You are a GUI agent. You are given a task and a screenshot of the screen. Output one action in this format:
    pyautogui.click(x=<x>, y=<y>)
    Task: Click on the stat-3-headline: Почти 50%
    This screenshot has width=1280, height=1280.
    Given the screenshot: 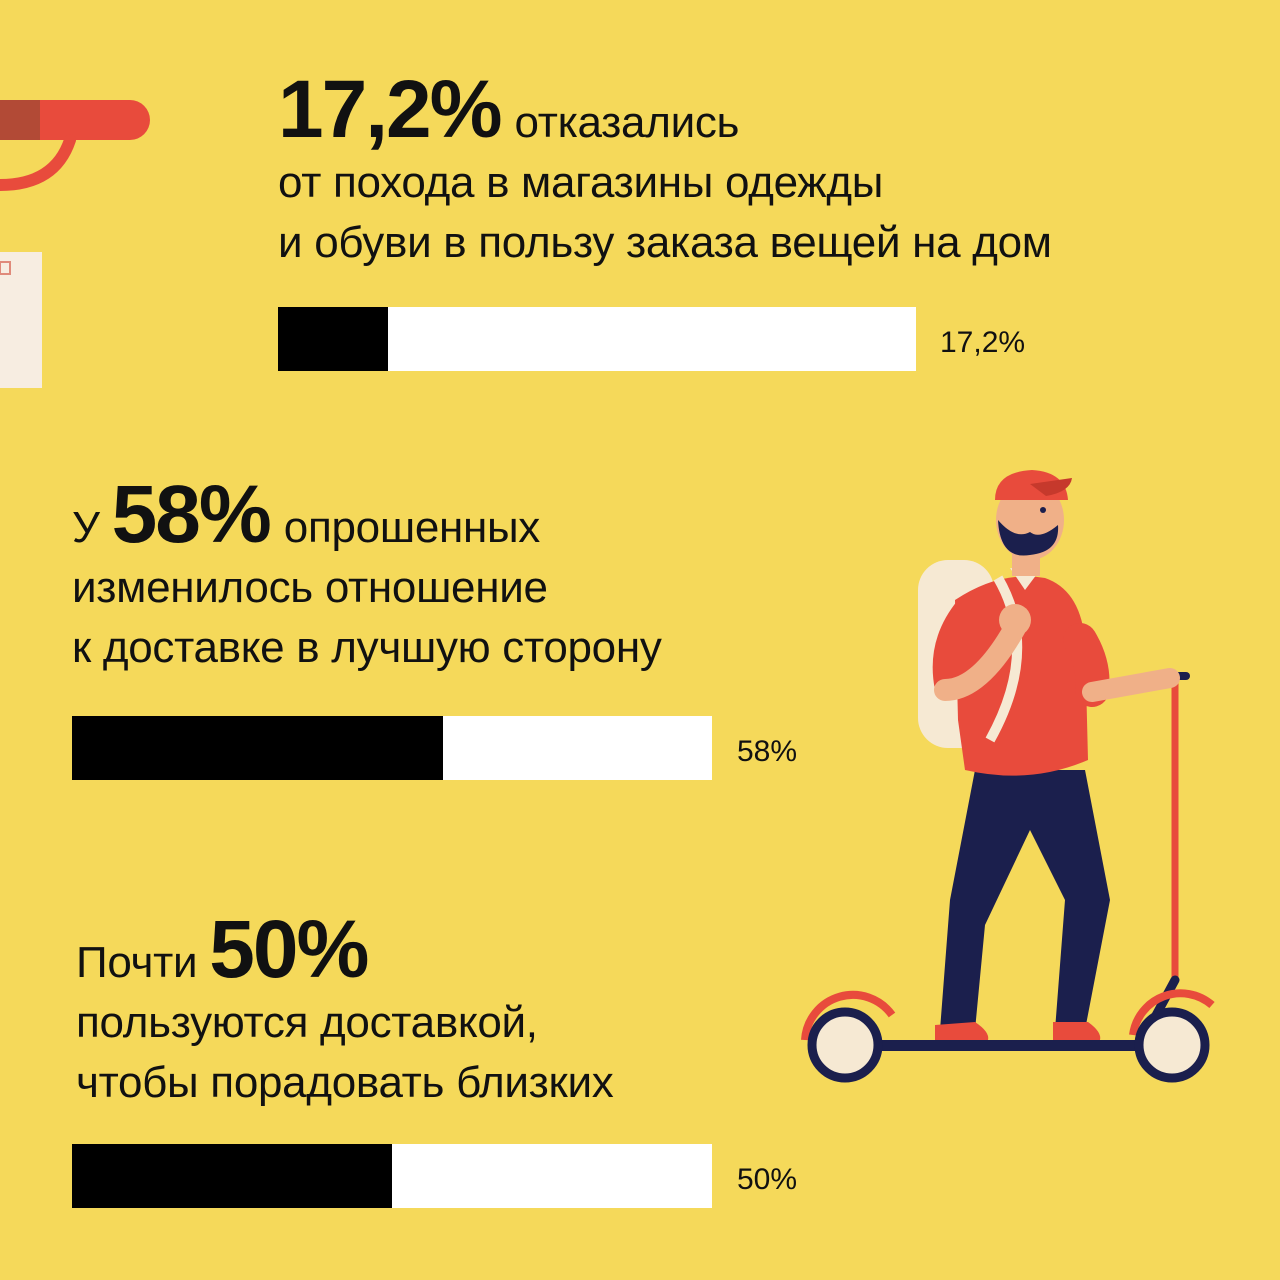 What is the action you would take?
    pyautogui.click(x=344, y=951)
    